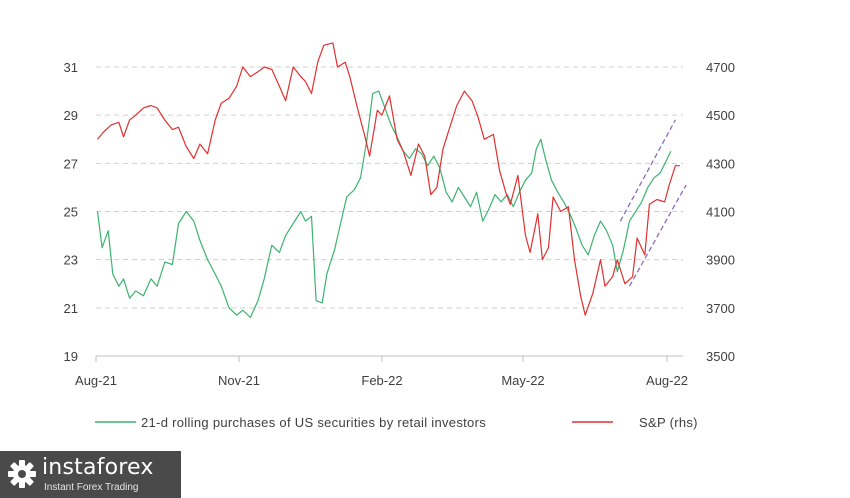 Image resolution: width=850 pixels, height=498 pixels. I want to click on watermark-logo: instaforex Instant Forex Trading, so click(90, 474).